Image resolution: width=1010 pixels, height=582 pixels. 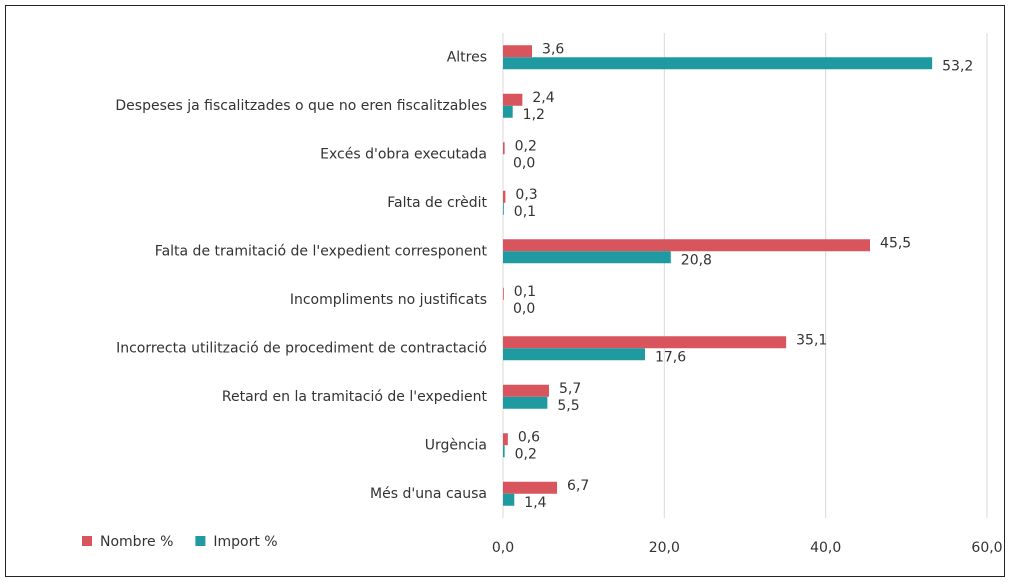 What do you see at coordinates (503, 548) in the screenshot?
I see `x-tick-label: 0,0` at bounding box center [503, 548].